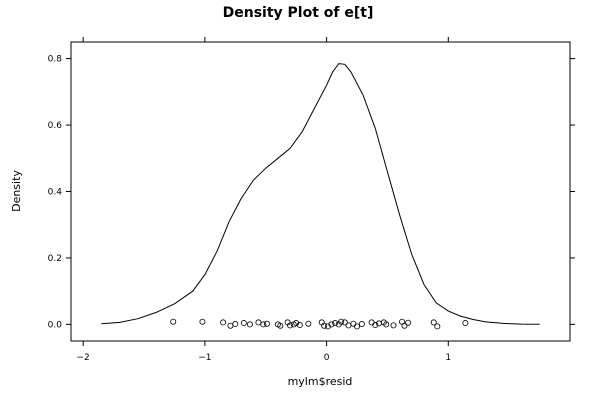 Image resolution: width=599 pixels, height=400 pixels. I want to click on y-tick-label-4: 0.8, so click(55, 60).